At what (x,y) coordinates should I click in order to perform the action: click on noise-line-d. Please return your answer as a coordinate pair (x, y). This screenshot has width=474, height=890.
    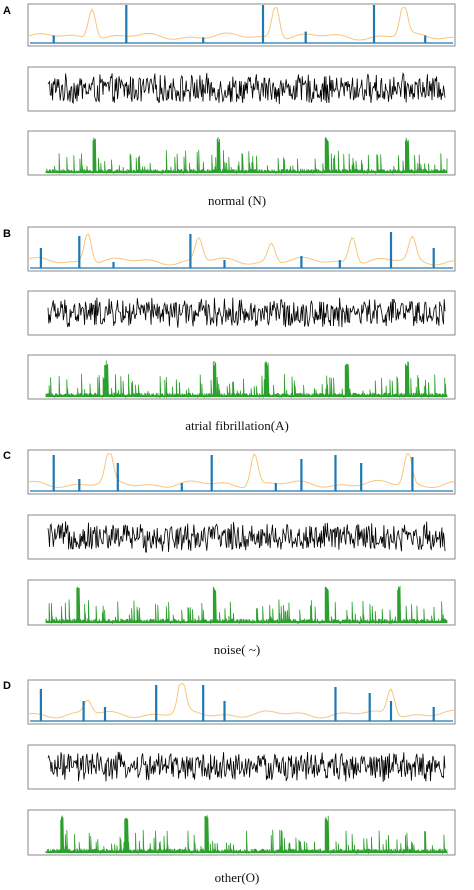
    Looking at the image, I should click on (246, 766).